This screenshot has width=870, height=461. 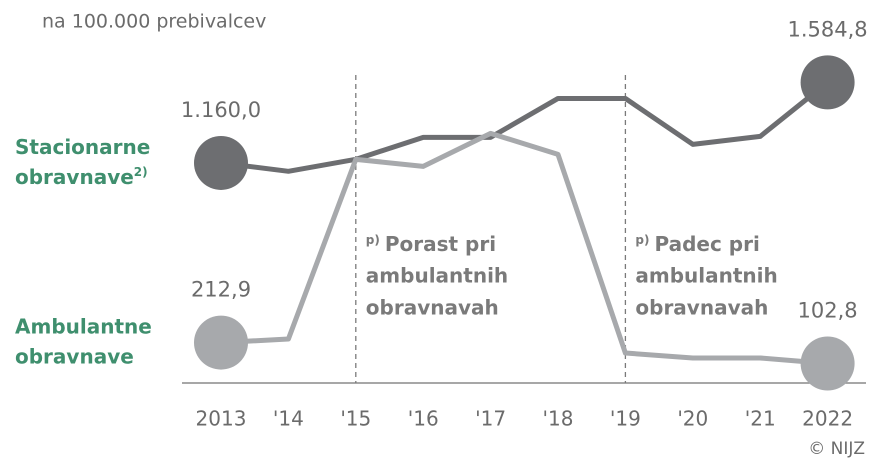 I want to click on series-note: 2), so click(x=141, y=171).